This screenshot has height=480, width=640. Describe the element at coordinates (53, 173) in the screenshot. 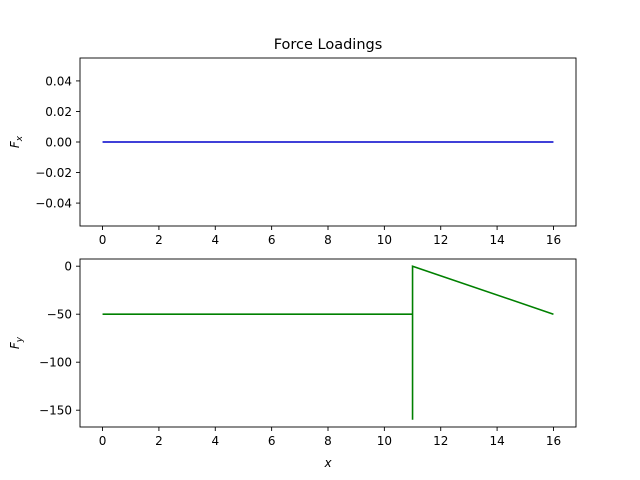

I see `y-tick-label: −0.02` at that location.